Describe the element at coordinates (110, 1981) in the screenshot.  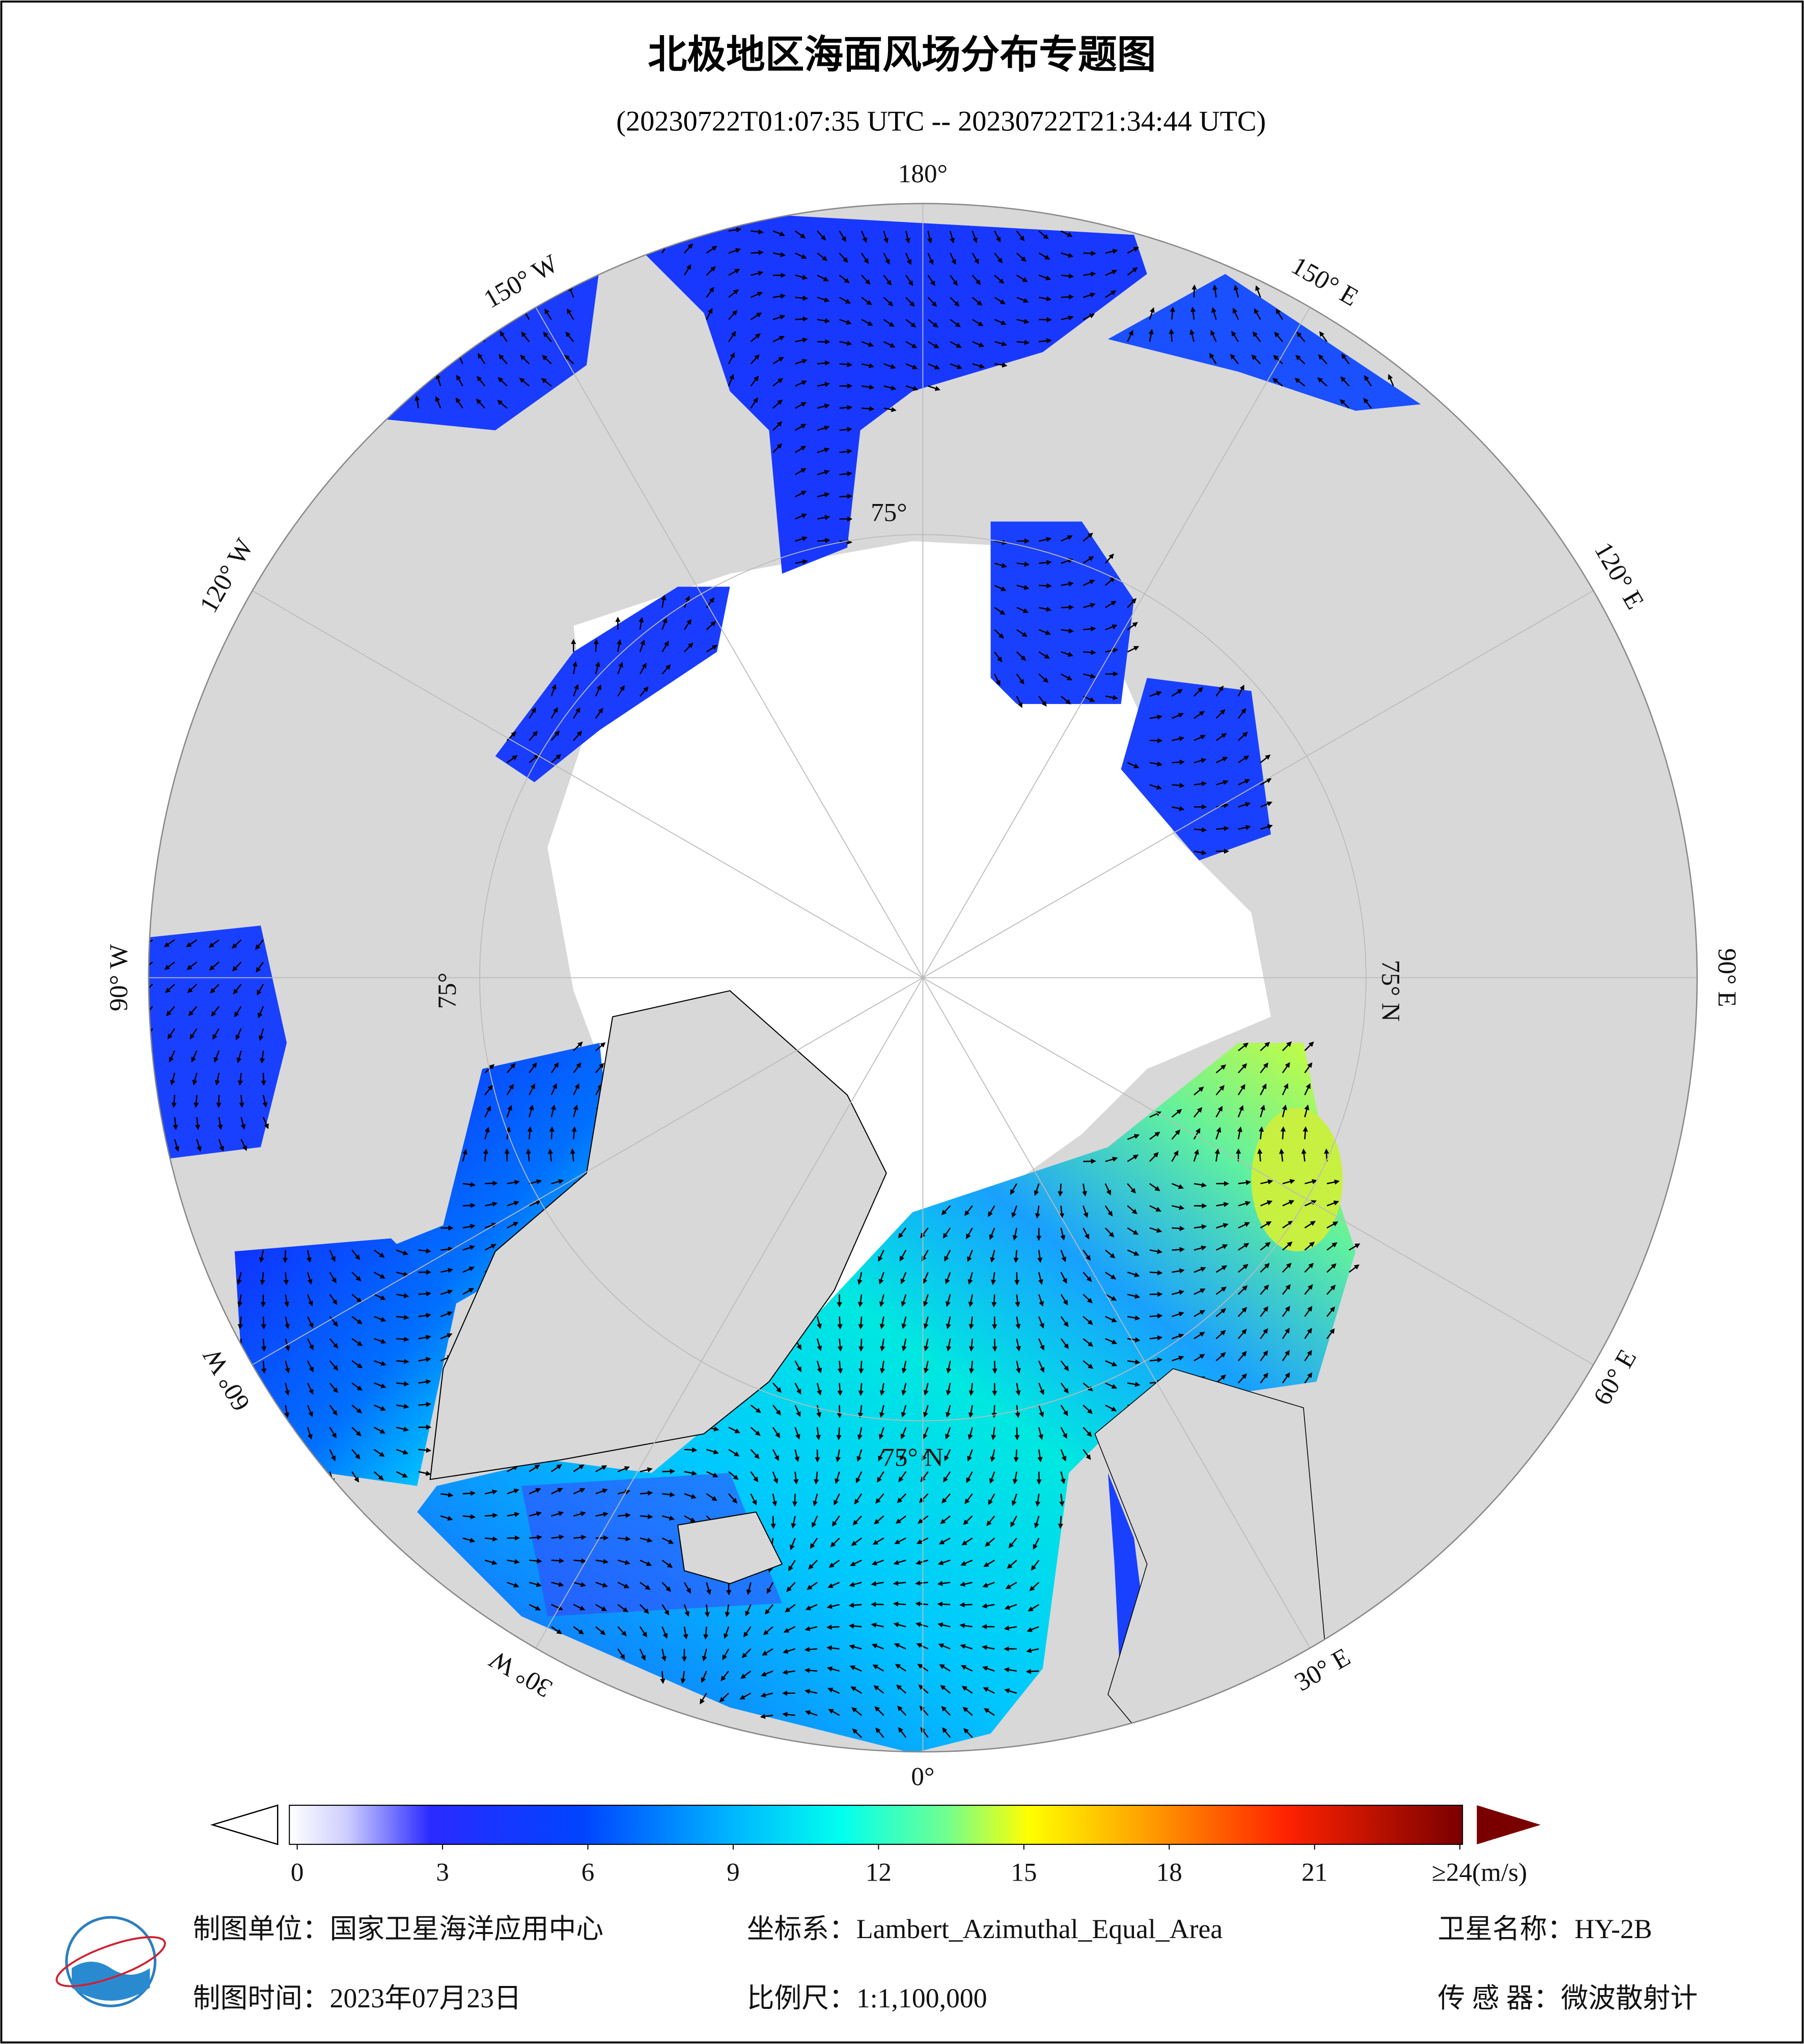
I see `logo-wave` at that location.